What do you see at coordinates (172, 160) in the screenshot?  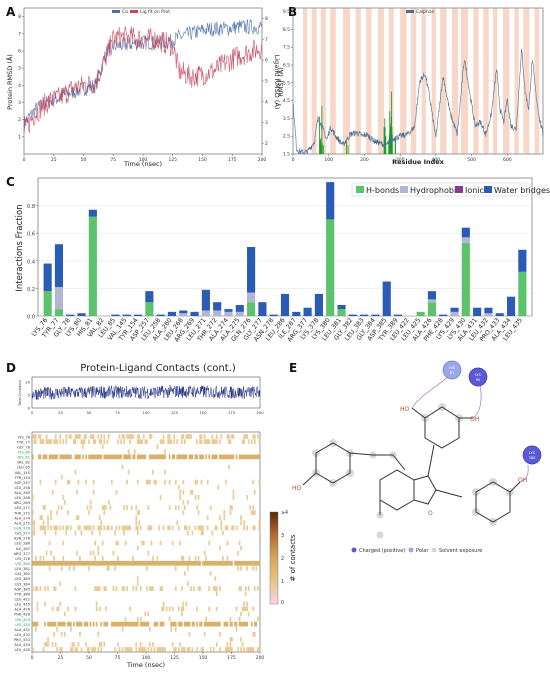 I see `a-xtick-label: 125` at bounding box center [172, 160].